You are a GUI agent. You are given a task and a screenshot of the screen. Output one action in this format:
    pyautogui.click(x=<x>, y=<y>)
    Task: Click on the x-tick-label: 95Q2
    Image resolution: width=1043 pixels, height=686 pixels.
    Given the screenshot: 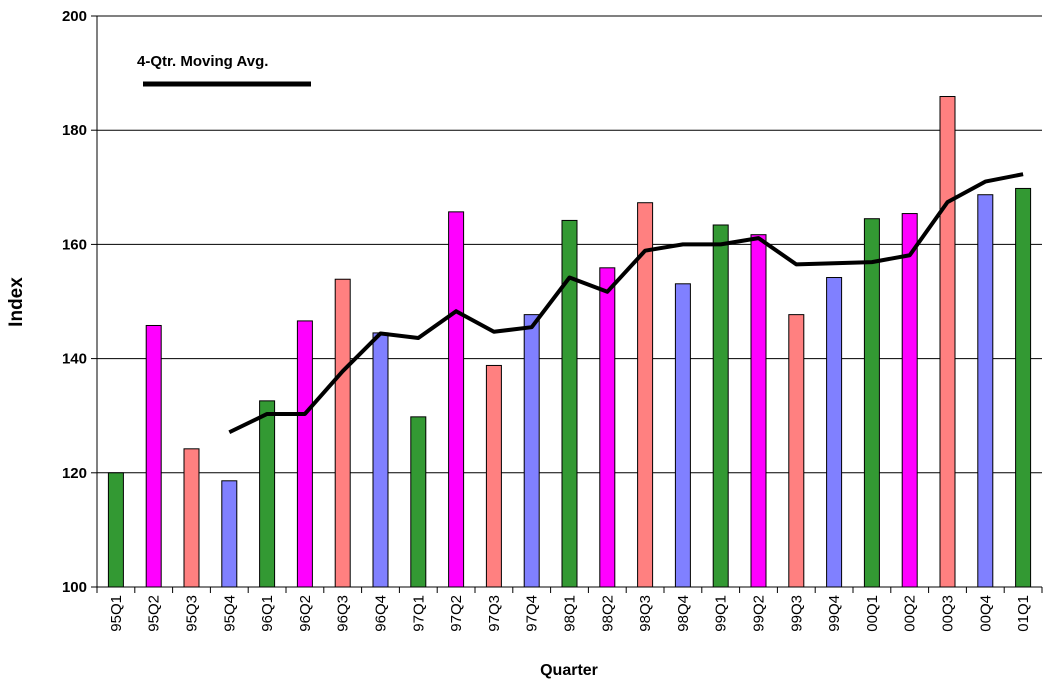 What is the action you would take?
    pyautogui.click(x=154, y=613)
    